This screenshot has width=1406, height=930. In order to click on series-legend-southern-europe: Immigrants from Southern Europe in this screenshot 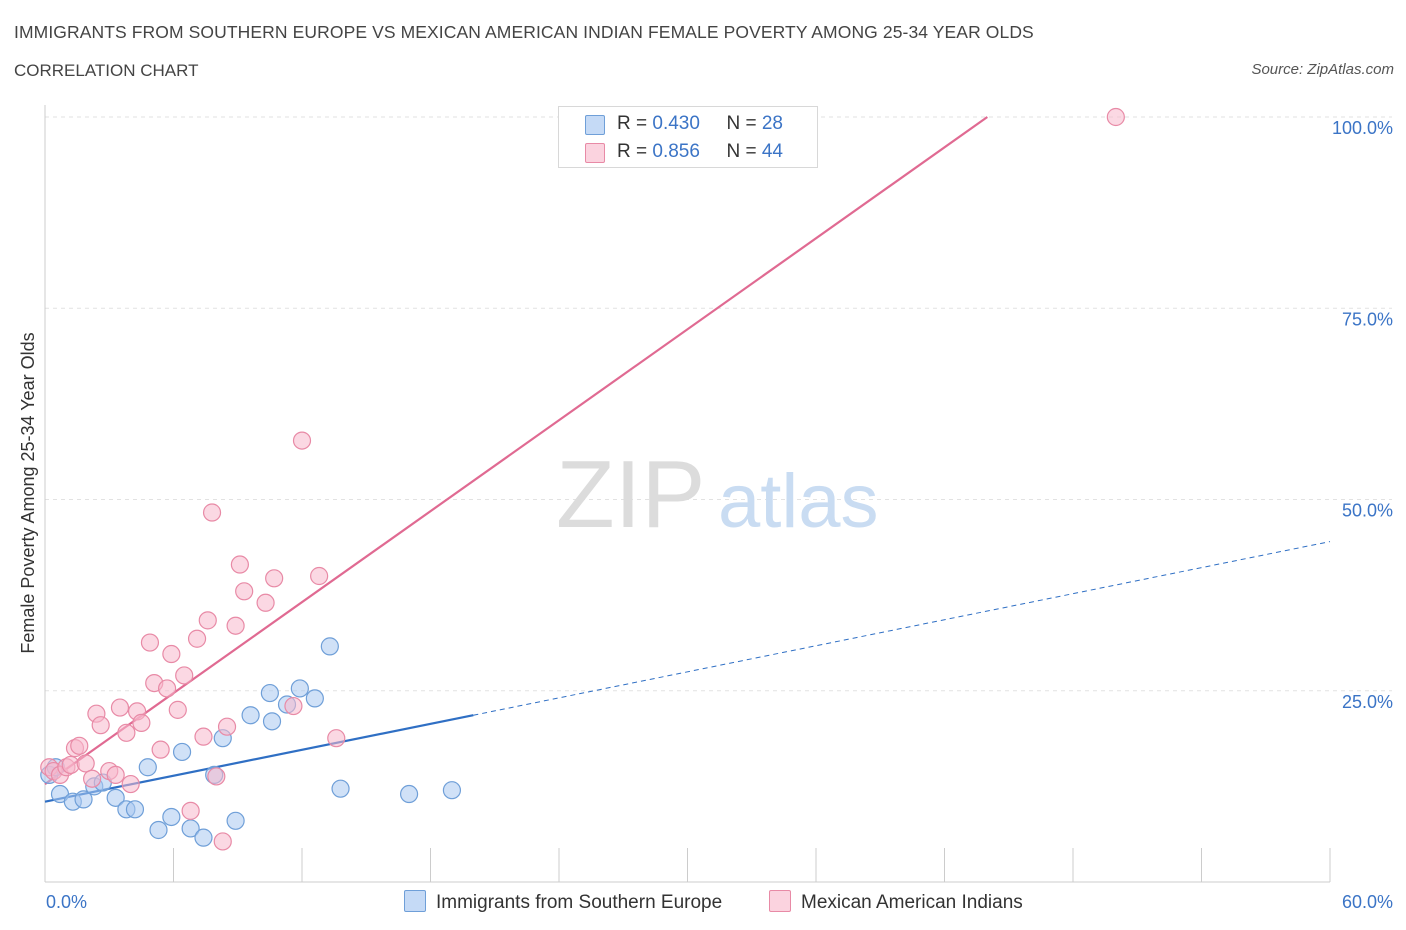, I will do `click(563, 902)`.